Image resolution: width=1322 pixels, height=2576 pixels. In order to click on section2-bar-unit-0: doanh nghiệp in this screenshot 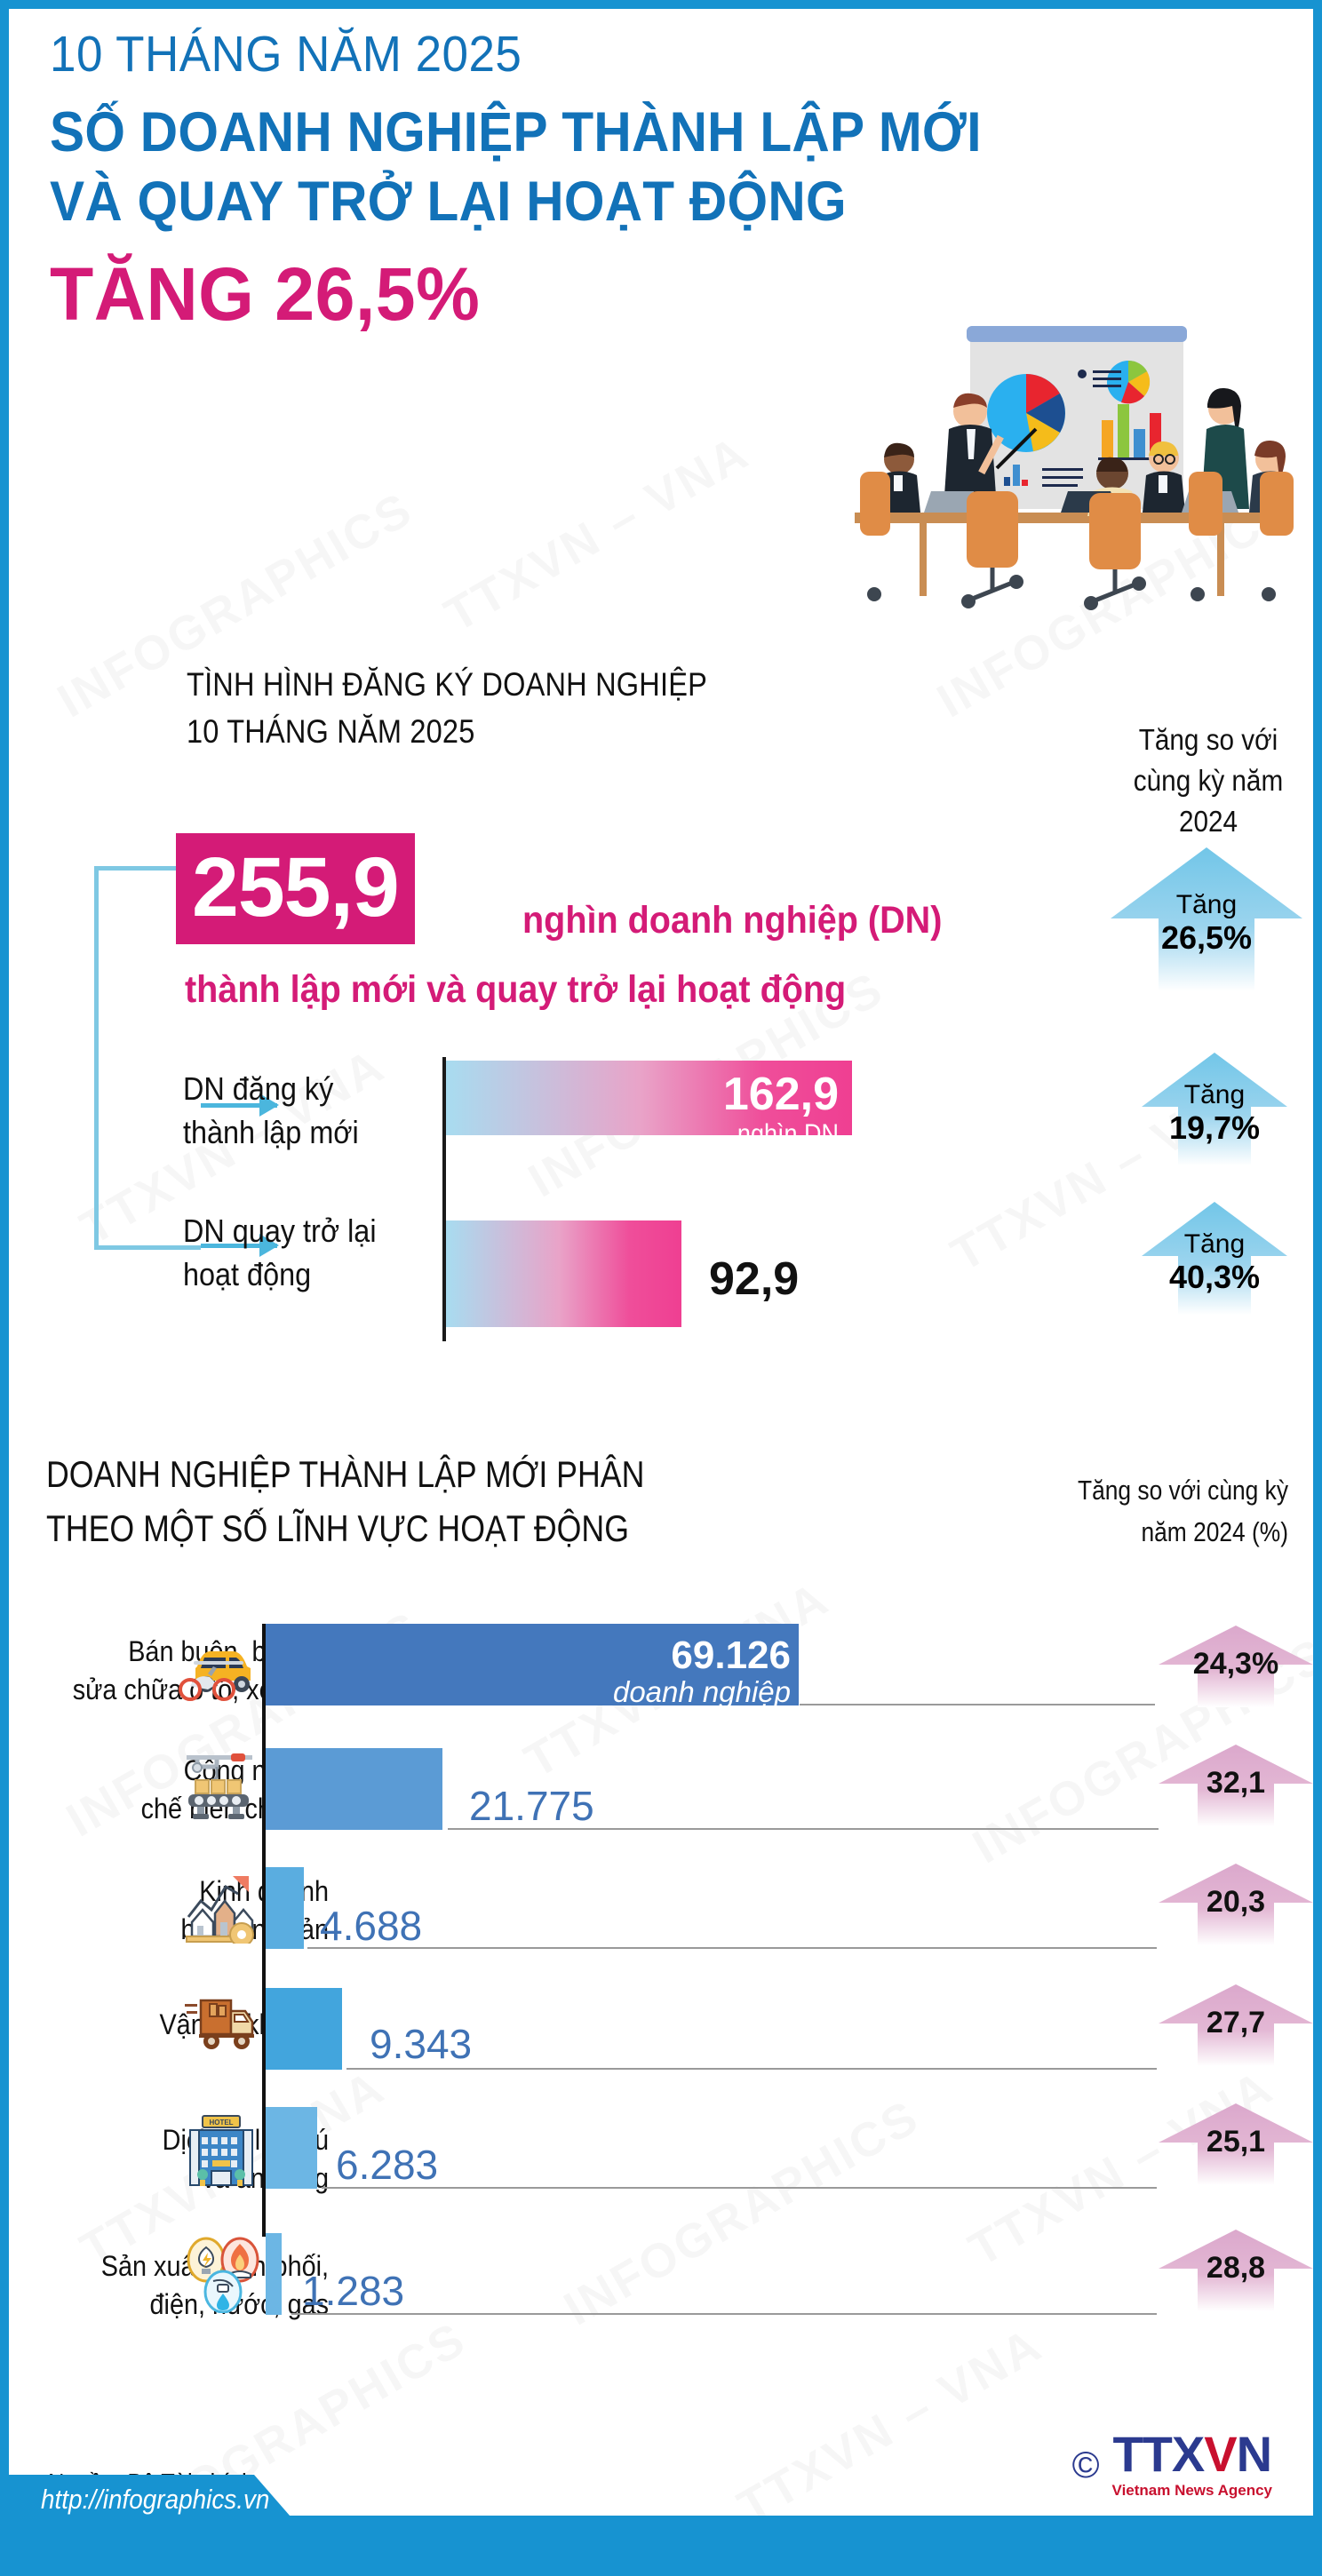, I will do `click(701, 1691)`.